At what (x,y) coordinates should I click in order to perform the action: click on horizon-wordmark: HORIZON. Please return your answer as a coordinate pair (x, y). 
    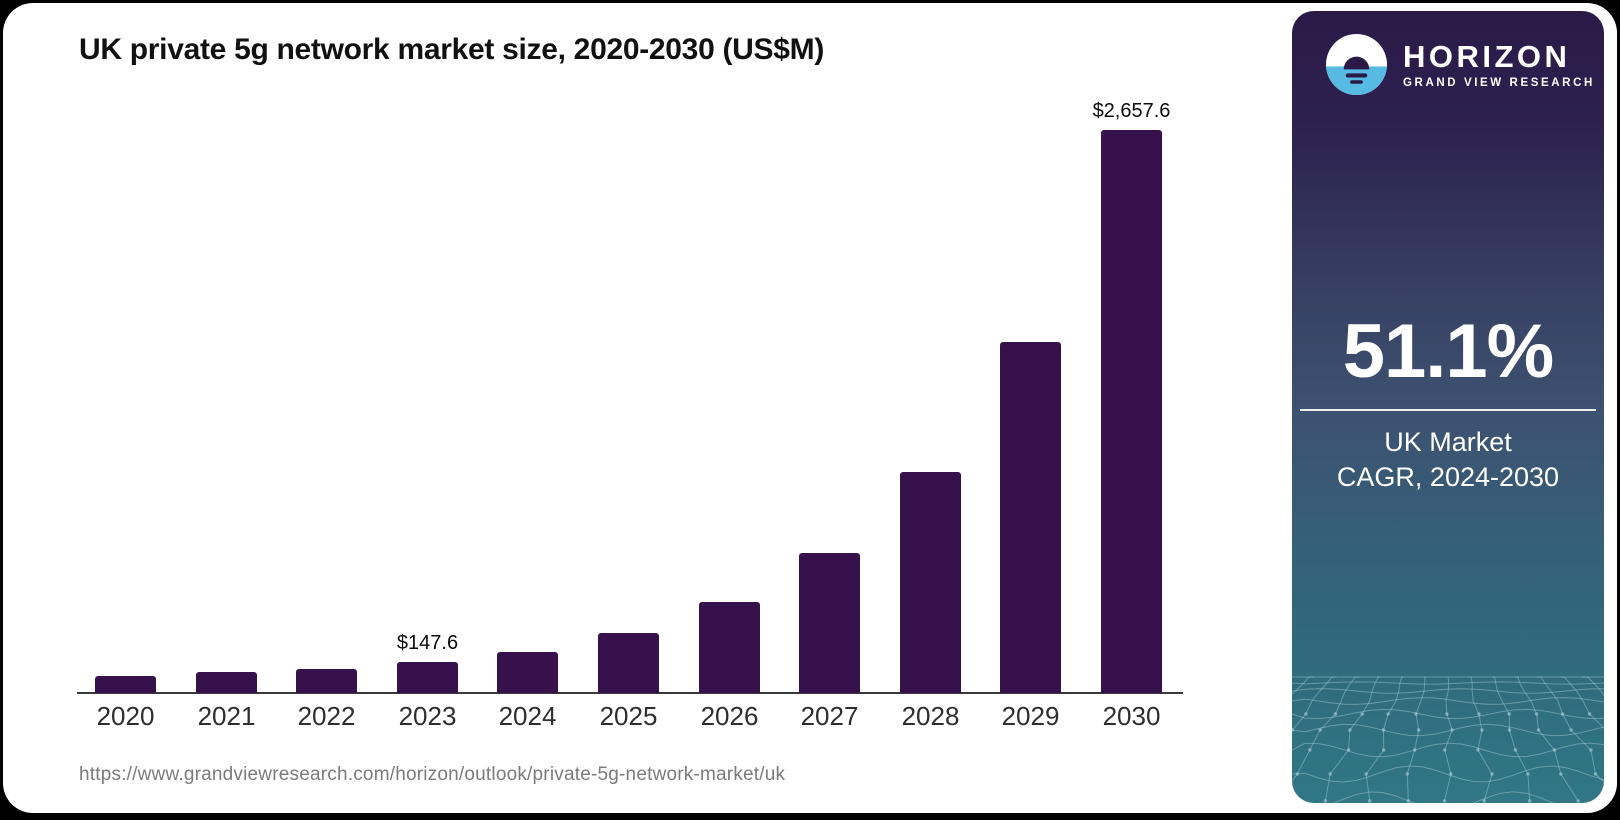
    Looking at the image, I should click on (1487, 56).